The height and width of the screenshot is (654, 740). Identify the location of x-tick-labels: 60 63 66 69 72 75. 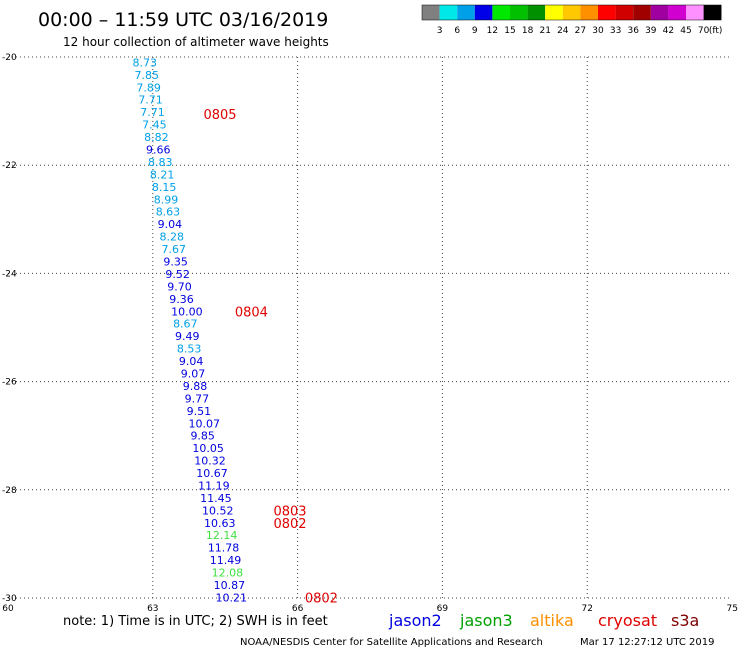
(370, 609).